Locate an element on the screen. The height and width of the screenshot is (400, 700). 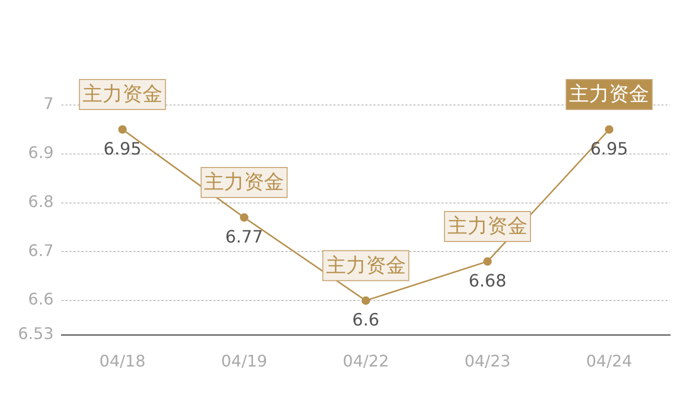
x-tick-label: 04/22 is located at coordinates (365, 361).